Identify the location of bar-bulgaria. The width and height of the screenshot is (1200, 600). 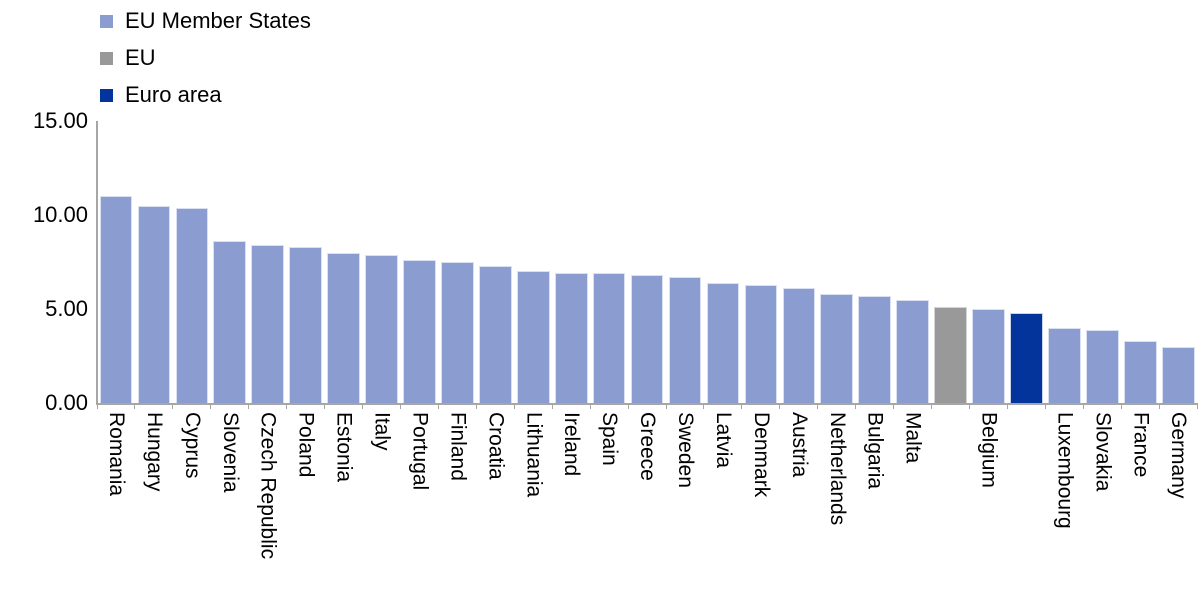
(875, 349).